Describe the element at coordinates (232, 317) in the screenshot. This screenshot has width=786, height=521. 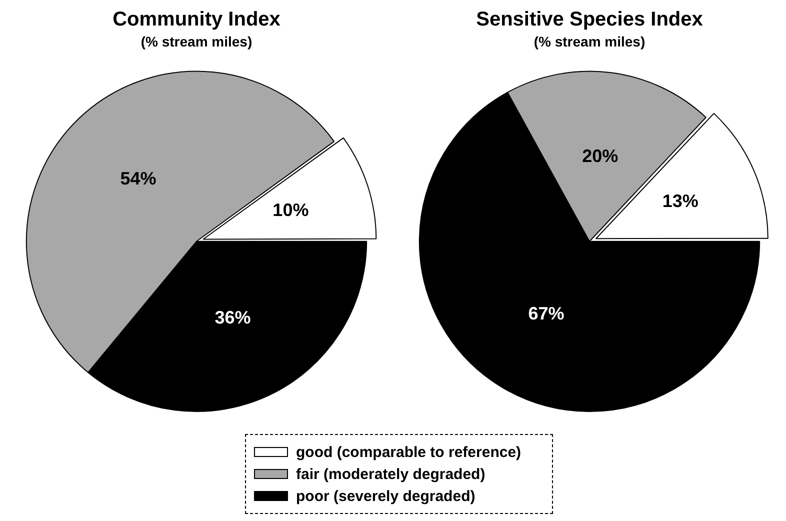
I see `data-label: 36%` at that location.